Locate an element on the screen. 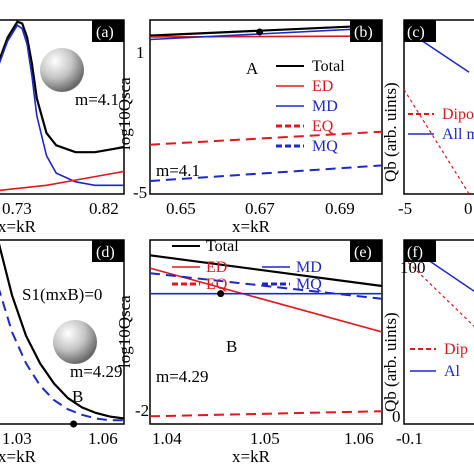  panel-d-plot is located at coordinates (62, 335).